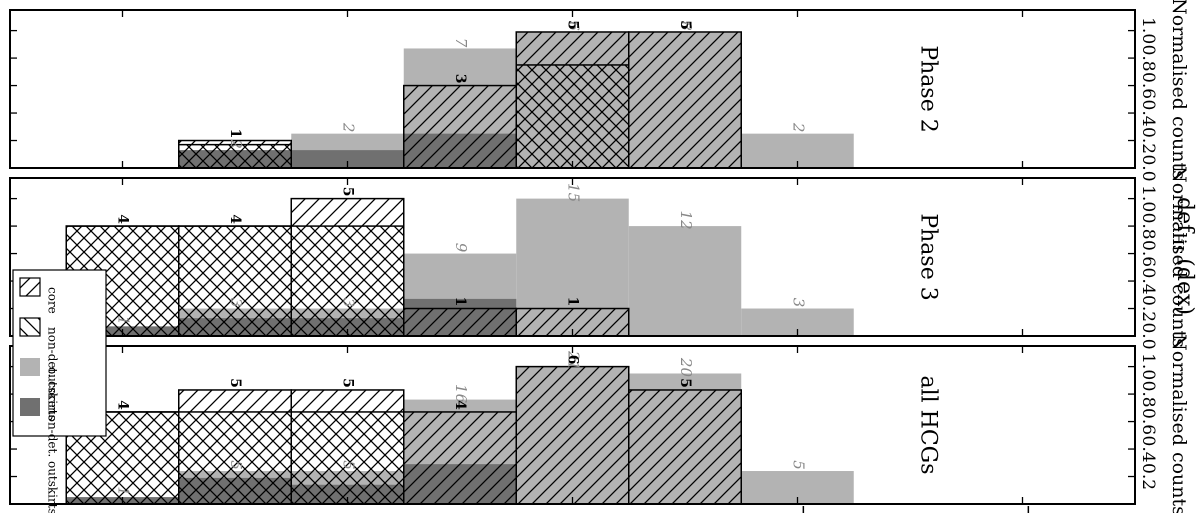  What do you see at coordinates (129, 512) in the screenshot?
I see `x-tick-label: 2` at bounding box center [129, 512].